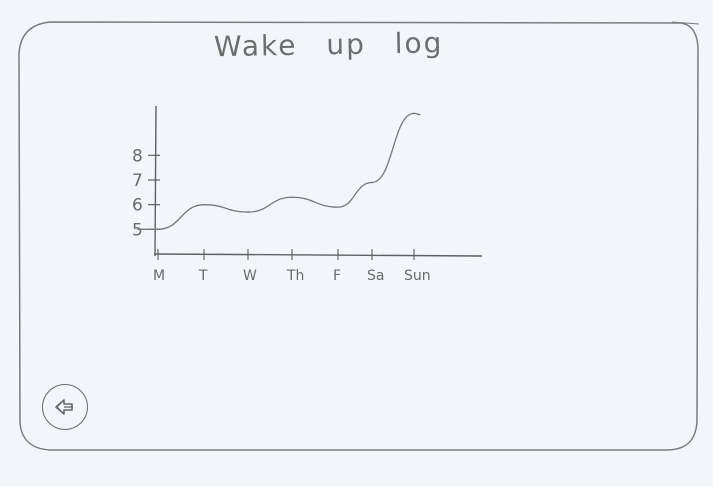 This screenshot has height=486, width=713. I want to click on x-axis-line, so click(318, 255).